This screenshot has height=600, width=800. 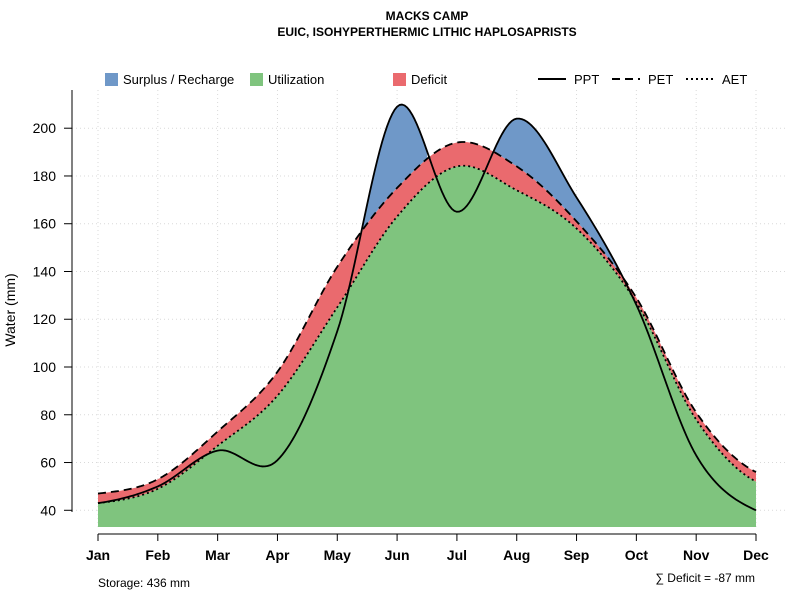 What do you see at coordinates (217, 555) in the screenshot?
I see `x-tick-label: Mar` at bounding box center [217, 555].